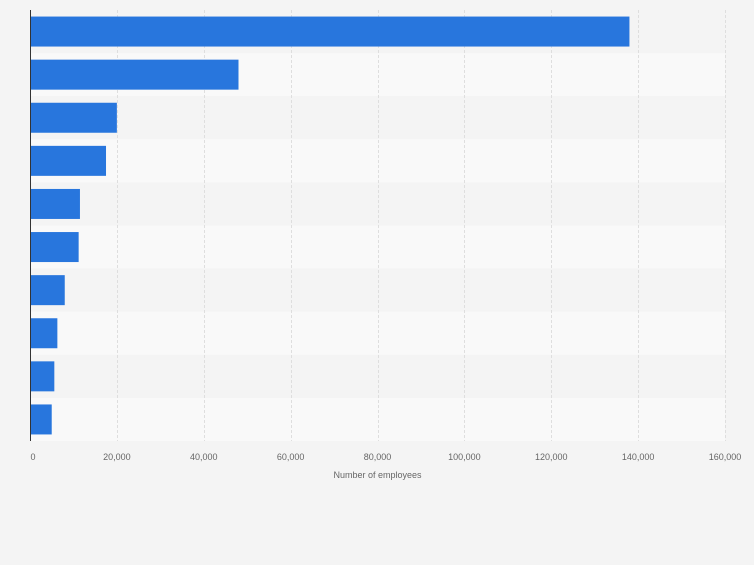 Image resolution: width=754 pixels, height=565 pixels. What do you see at coordinates (638, 457) in the screenshot?
I see `x-tick-label: 140,000` at bounding box center [638, 457].